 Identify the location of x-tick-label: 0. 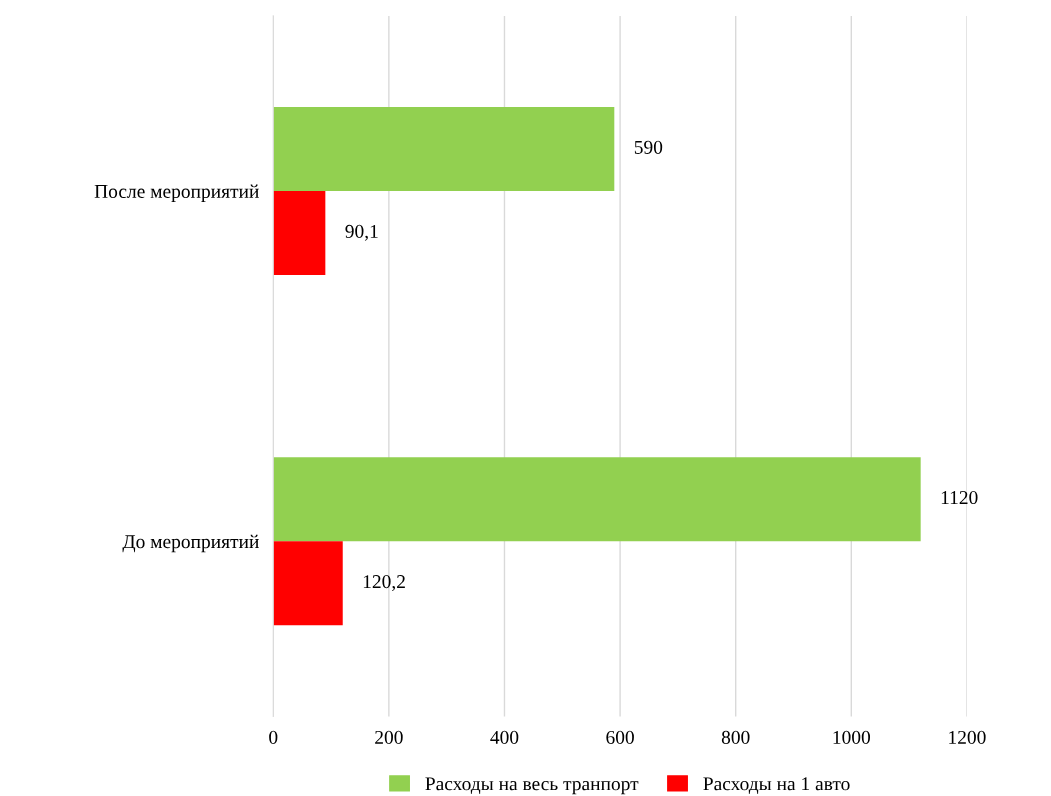
(273, 737).